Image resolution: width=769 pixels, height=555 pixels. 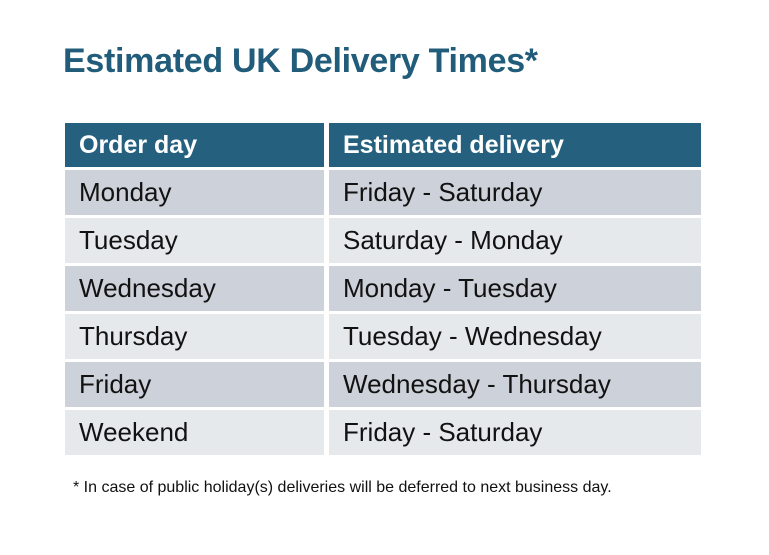 I want to click on column-header-order-day: Order day, so click(x=194, y=145).